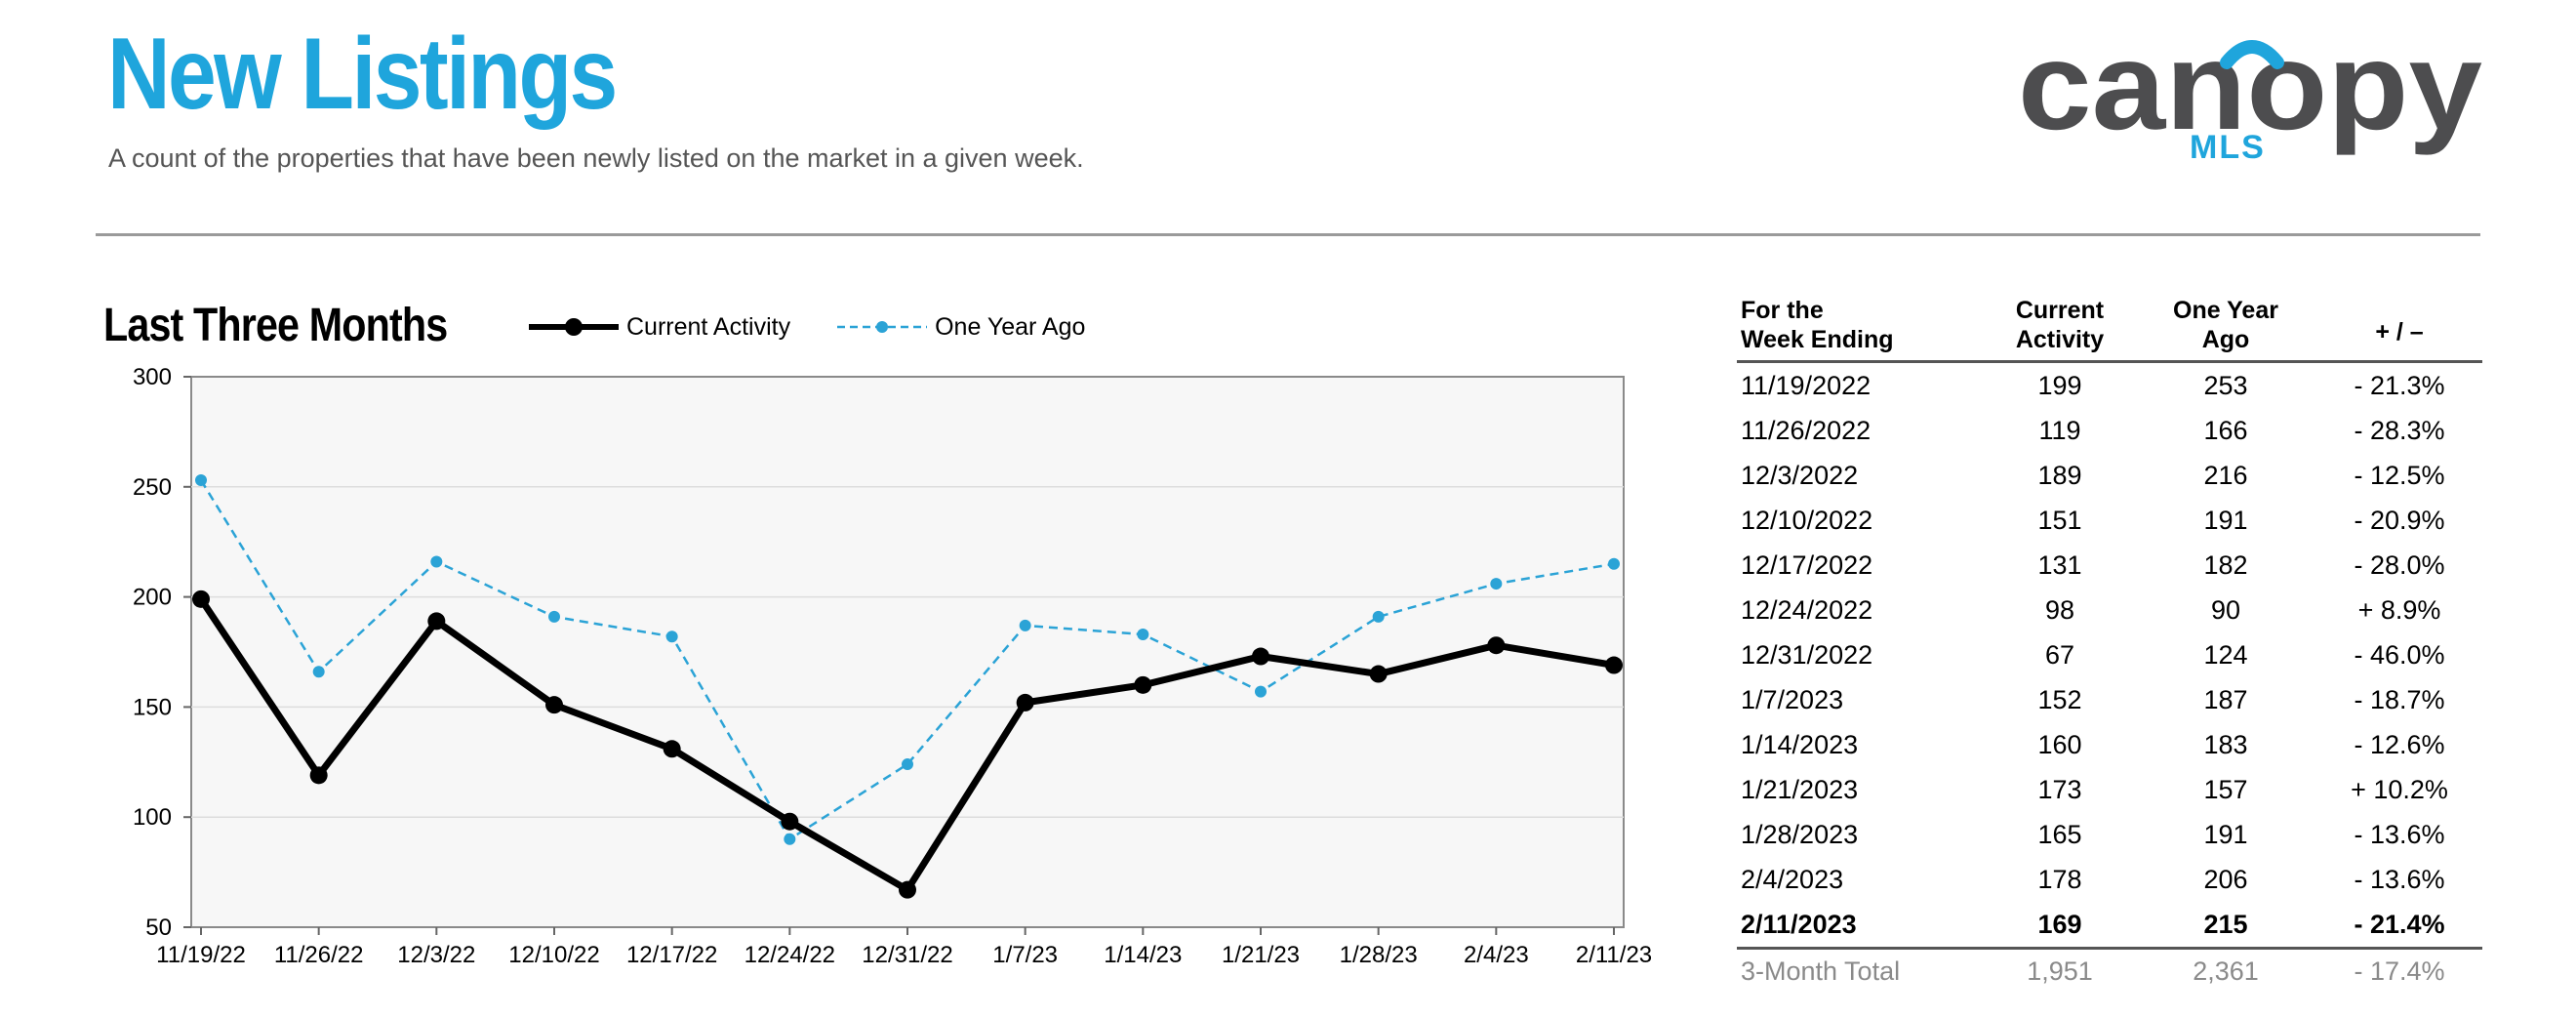 The height and width of the screenshot is (1017, 2576). I want to click on x-tick-label: 11/19/22, so click(201, 955).